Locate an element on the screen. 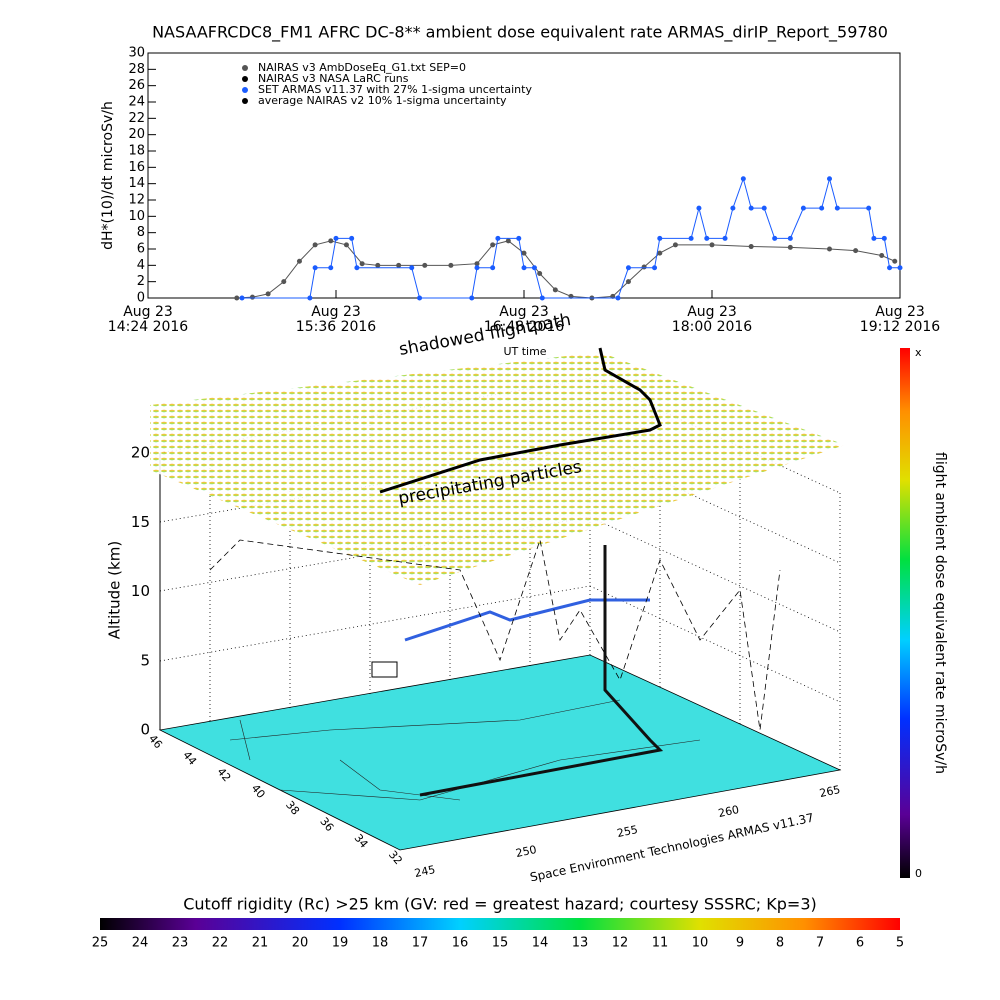 This screenshot has width=1000, height=1000. z-tick-label: 0 is located at coordinates (145, 730).